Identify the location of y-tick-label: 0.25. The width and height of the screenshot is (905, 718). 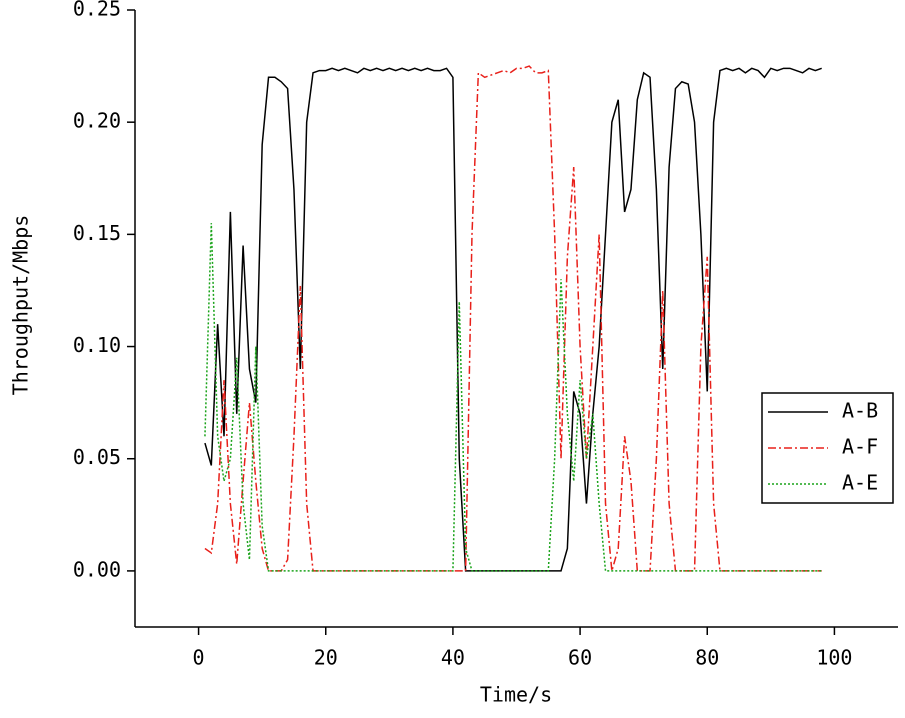
(97, 10).